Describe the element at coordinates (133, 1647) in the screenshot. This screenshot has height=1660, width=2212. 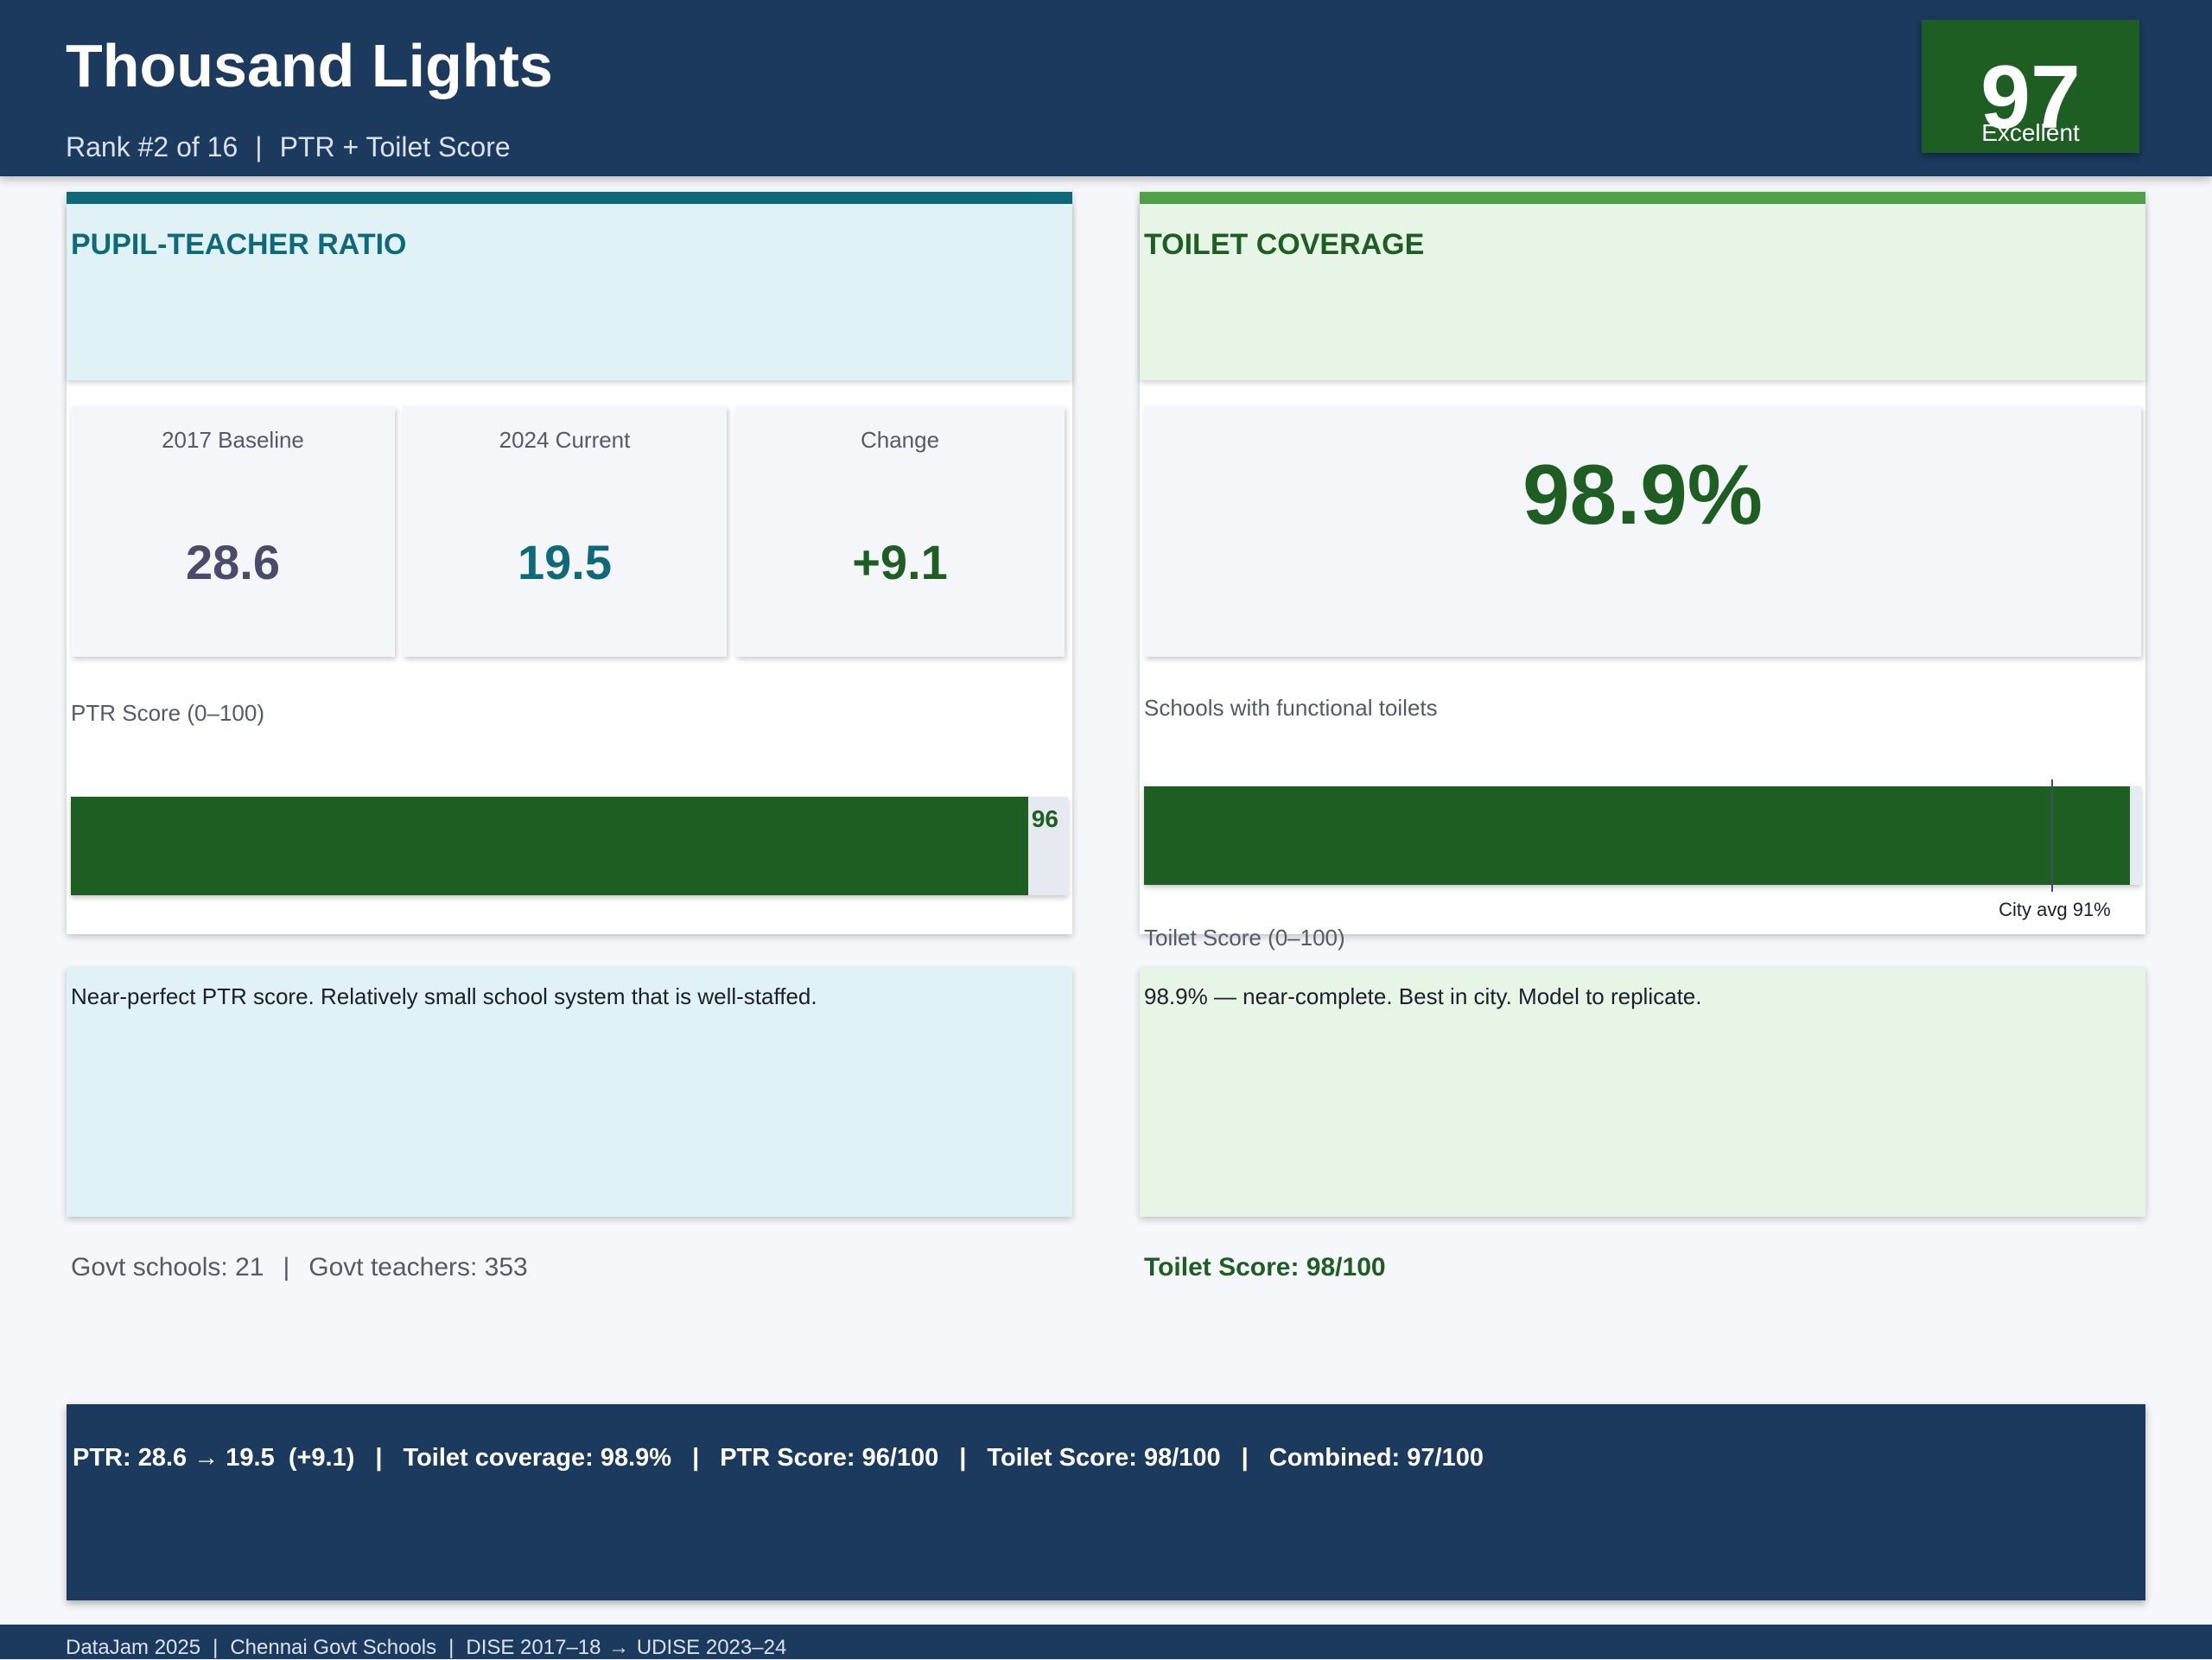
I see `footer-event: DataJam 2025` at that location.